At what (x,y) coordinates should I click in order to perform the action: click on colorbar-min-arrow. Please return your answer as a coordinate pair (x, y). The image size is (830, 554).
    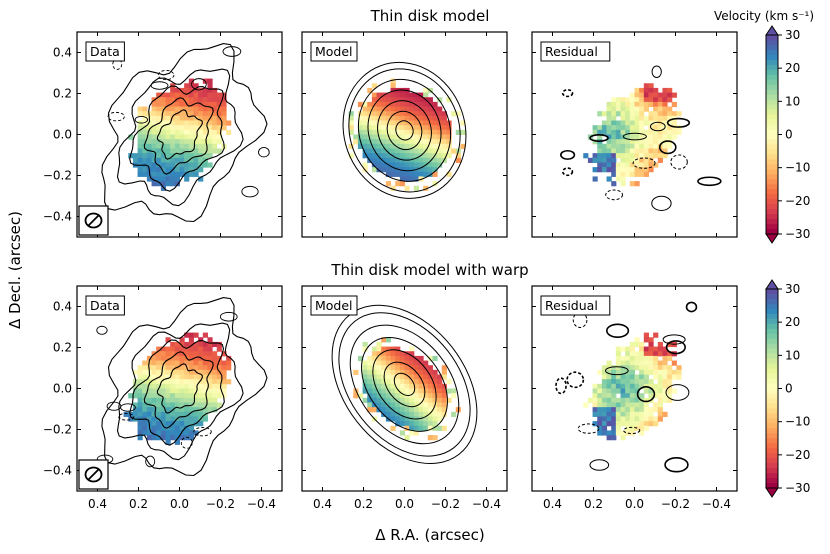
    Looking at the image, I should click on (772, 238).